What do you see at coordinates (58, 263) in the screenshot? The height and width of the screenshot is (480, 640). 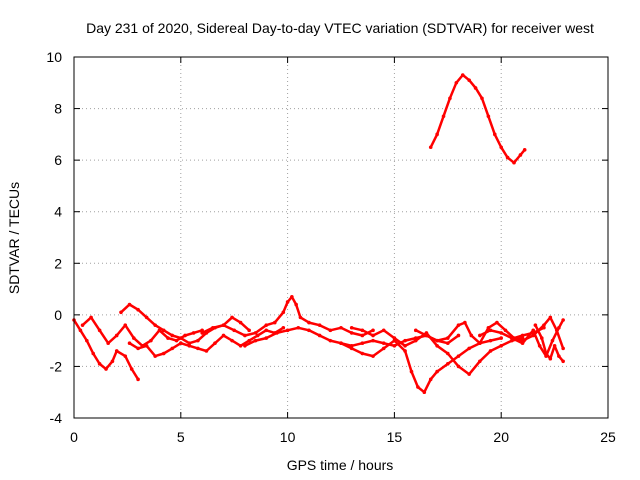 I see `y-tick-label: 2` at bounding box center [58, 263].